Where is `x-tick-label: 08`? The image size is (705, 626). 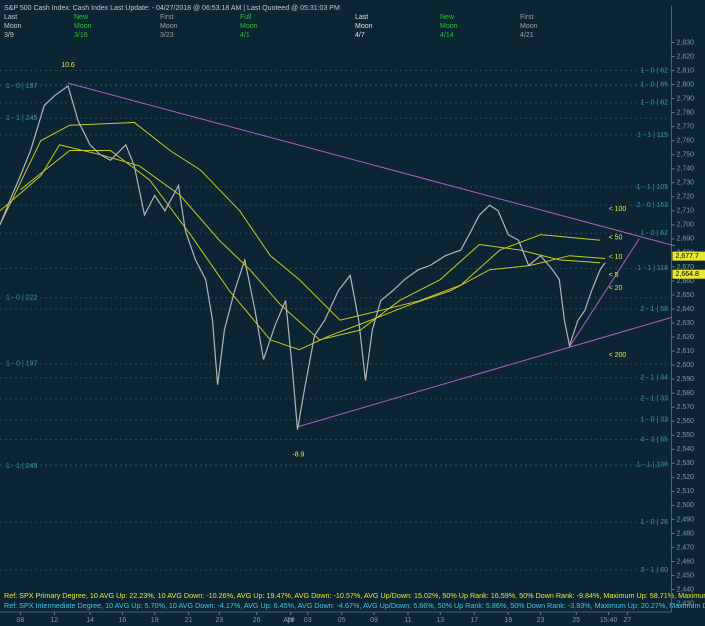 x-tick-label: 08 is located at coordinates (21, 620).